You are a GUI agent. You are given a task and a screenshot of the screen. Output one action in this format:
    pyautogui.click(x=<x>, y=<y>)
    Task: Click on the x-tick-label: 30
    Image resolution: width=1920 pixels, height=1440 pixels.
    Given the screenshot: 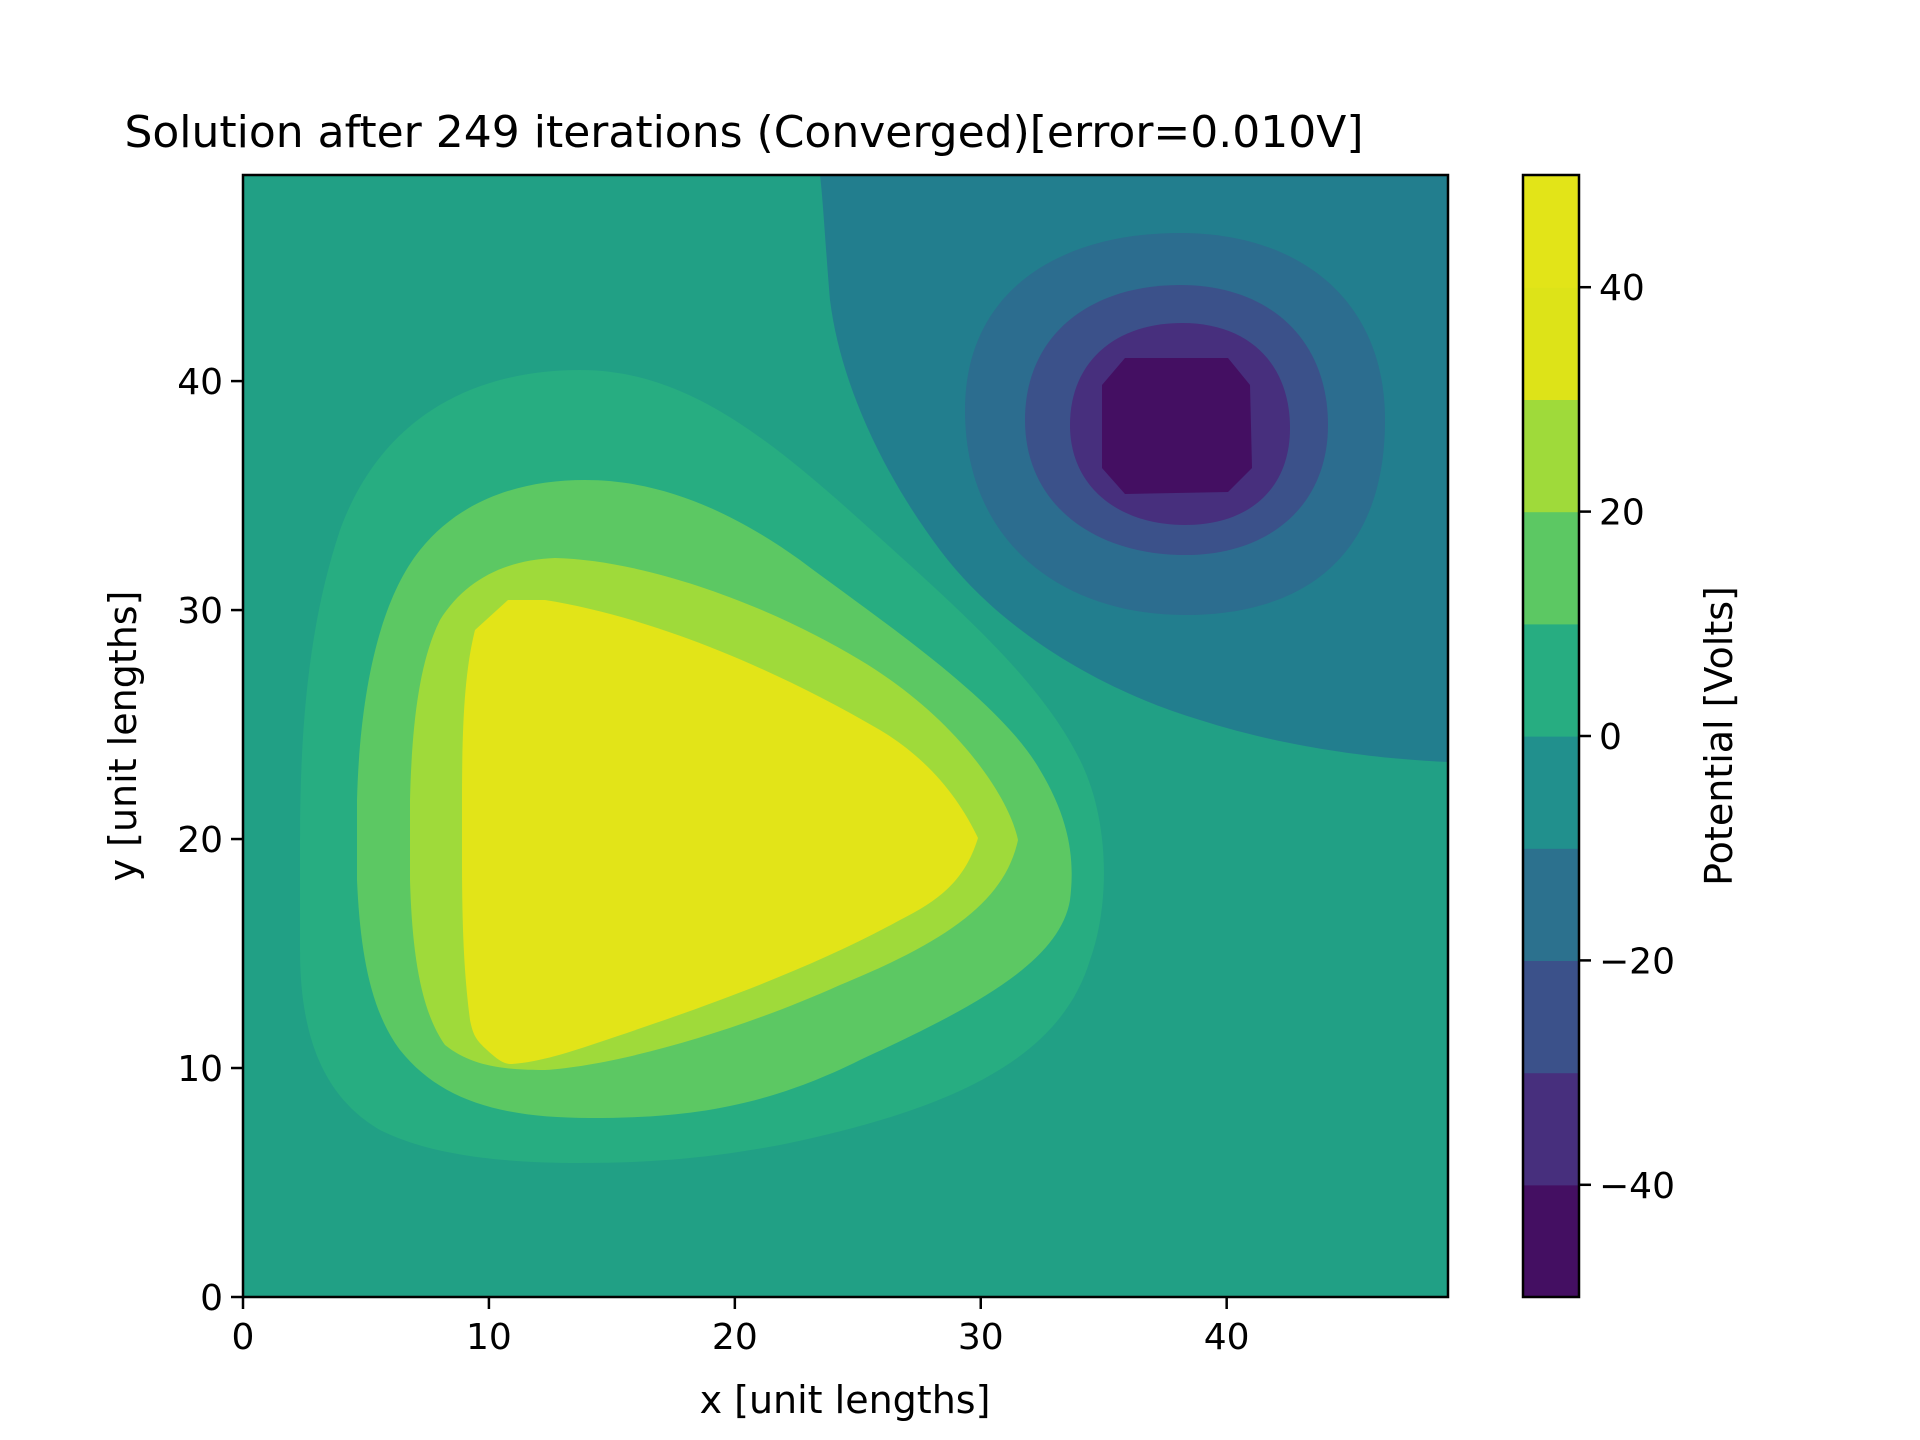 What is the action you would take?
    pyautogui.click(x=981, y=1337)
    